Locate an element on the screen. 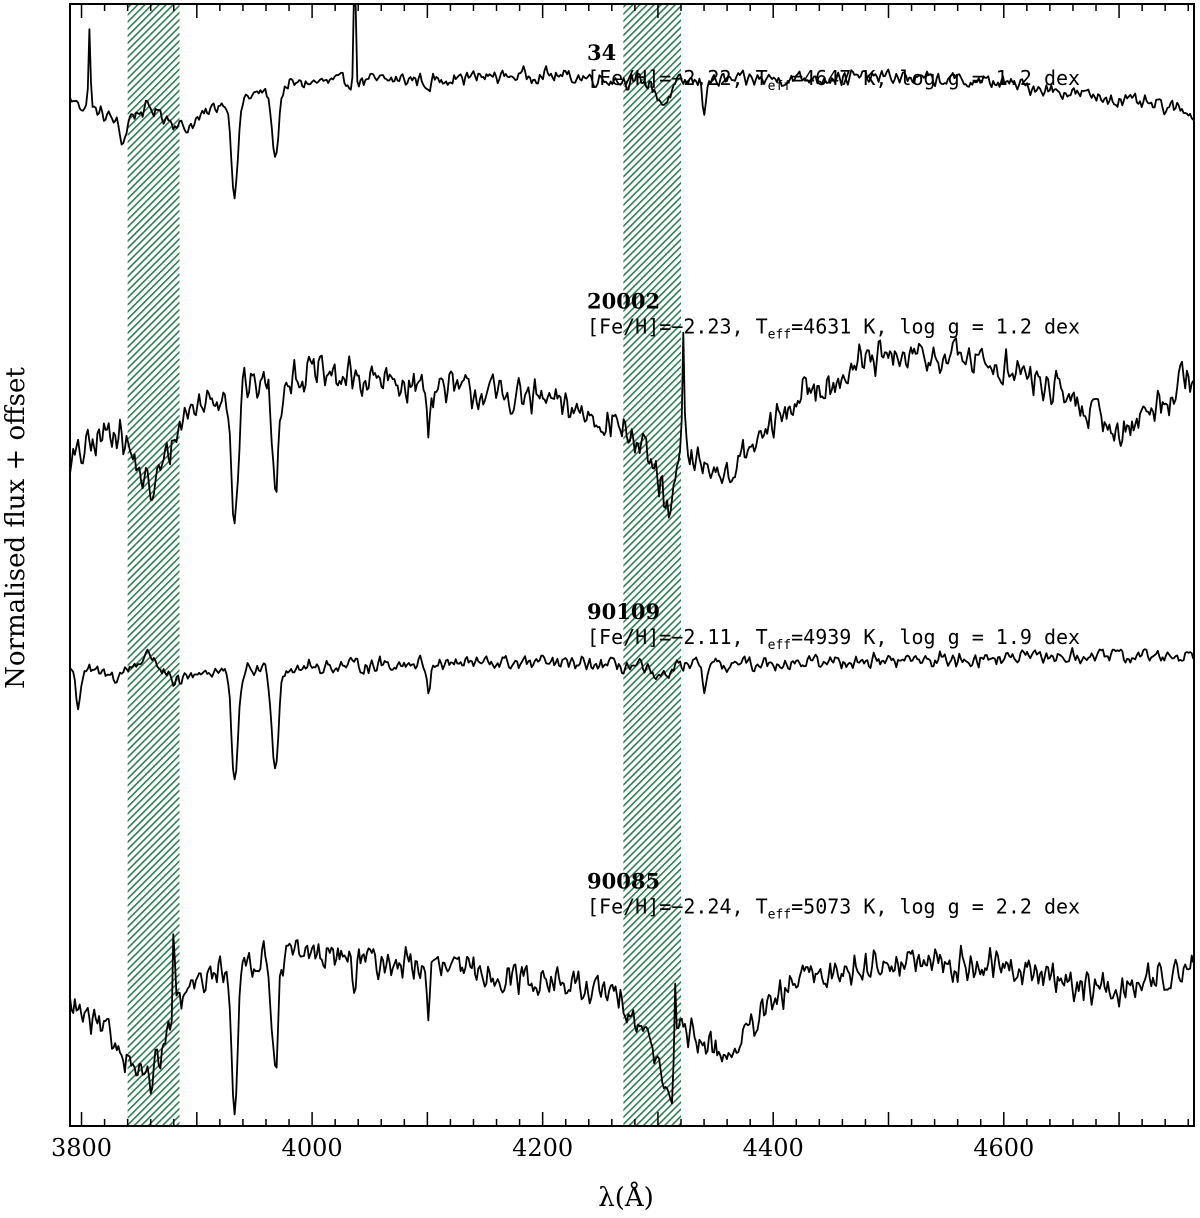 Image resolution: width=1200 pixels, height=1218 pixels. x-tick-label-3800: 3800 is located at coordinates (81, 1148).